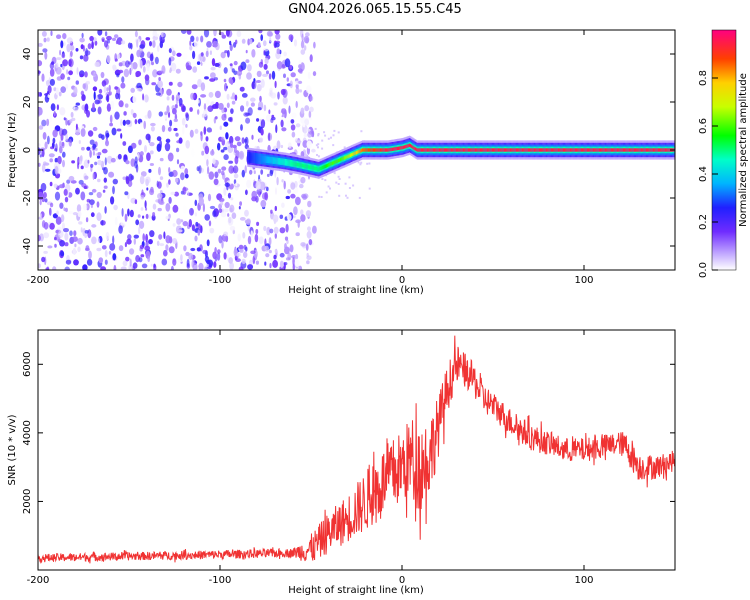 The image size is (750, 600). Describe the element at coordinates (27, 246) in the screenshot. I see `y-tick-label: -40` at that location.